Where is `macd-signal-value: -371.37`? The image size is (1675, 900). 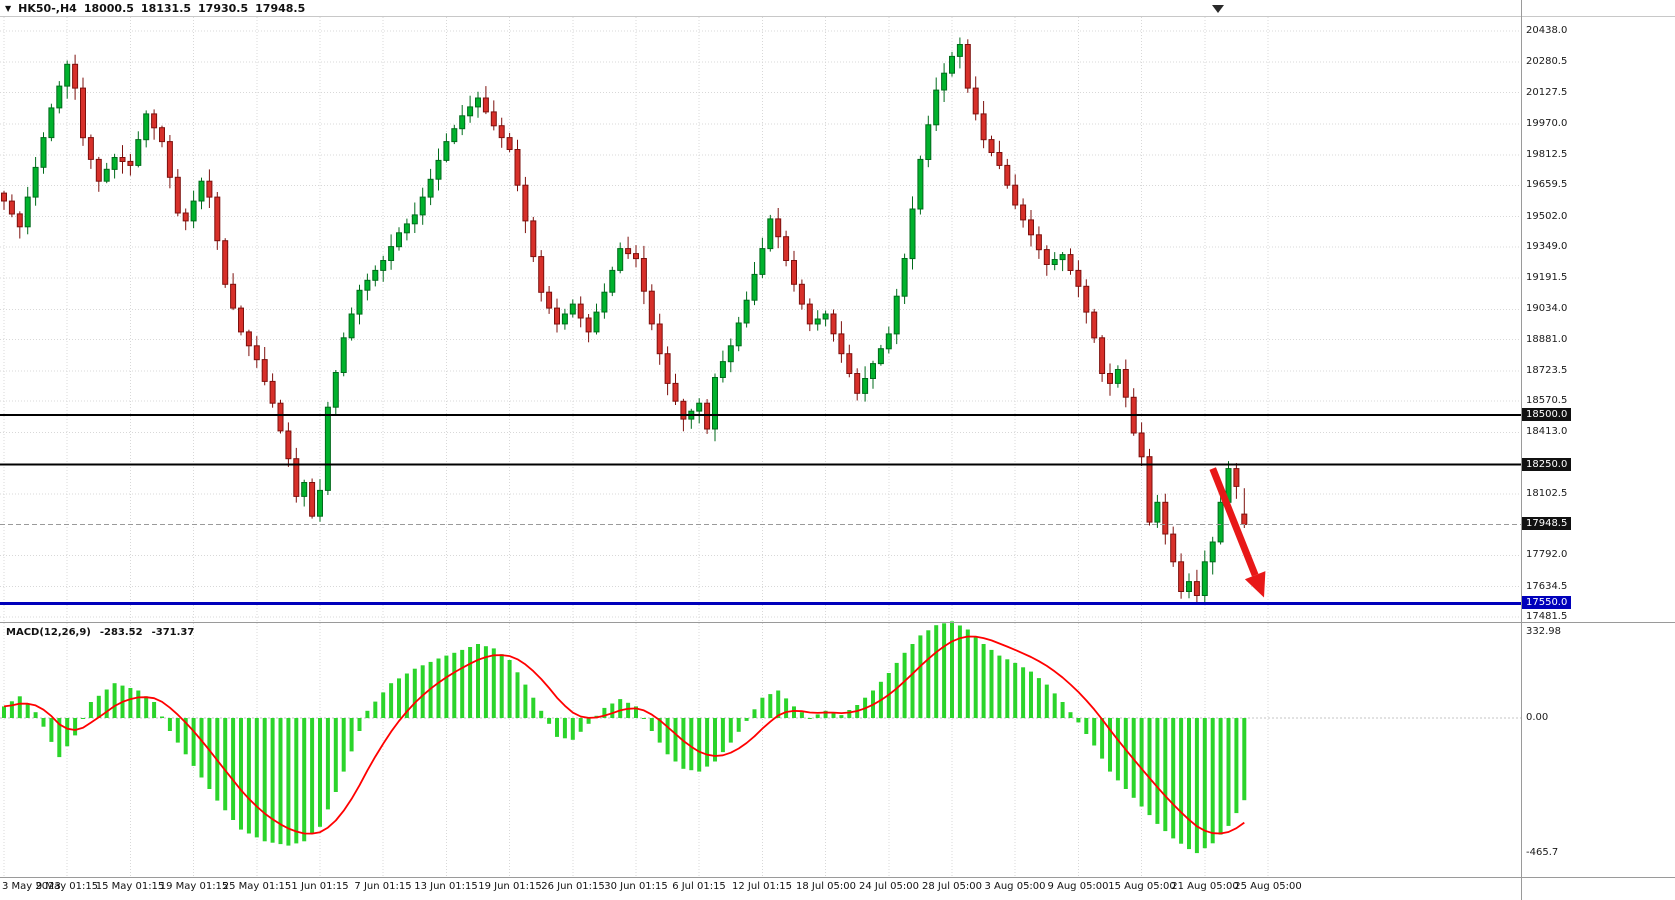
macd-signal-value: -371.37 is located at coordinates (173, 632).